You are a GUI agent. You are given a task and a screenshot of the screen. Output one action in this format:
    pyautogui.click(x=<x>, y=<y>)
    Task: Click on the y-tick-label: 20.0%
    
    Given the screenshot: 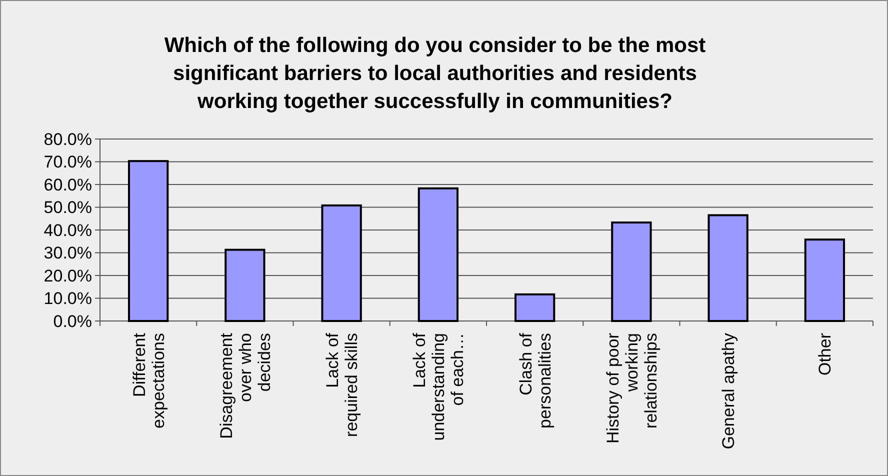 What is the action you would take?
    pyautogui.click(x=68, y=276)
    